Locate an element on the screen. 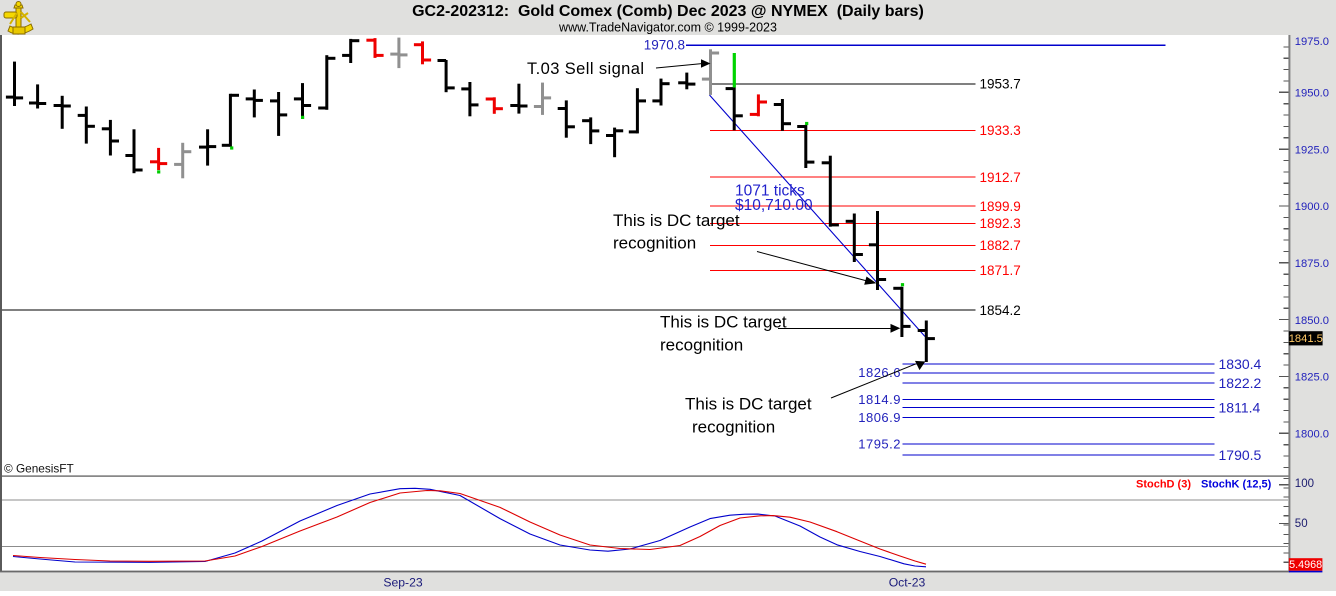 The width and height of the screenshot is (1336, 596). svg-text: Oct-23 is located at coordinates (907, 582).